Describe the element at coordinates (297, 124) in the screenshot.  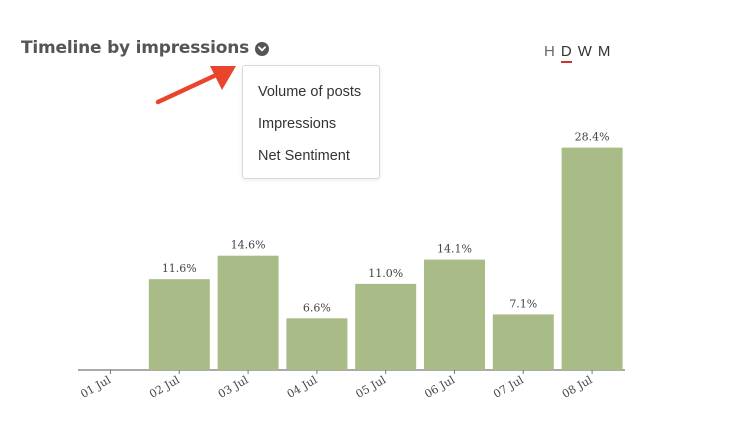
I see `menu-item-impressions: Impressions` at that location.